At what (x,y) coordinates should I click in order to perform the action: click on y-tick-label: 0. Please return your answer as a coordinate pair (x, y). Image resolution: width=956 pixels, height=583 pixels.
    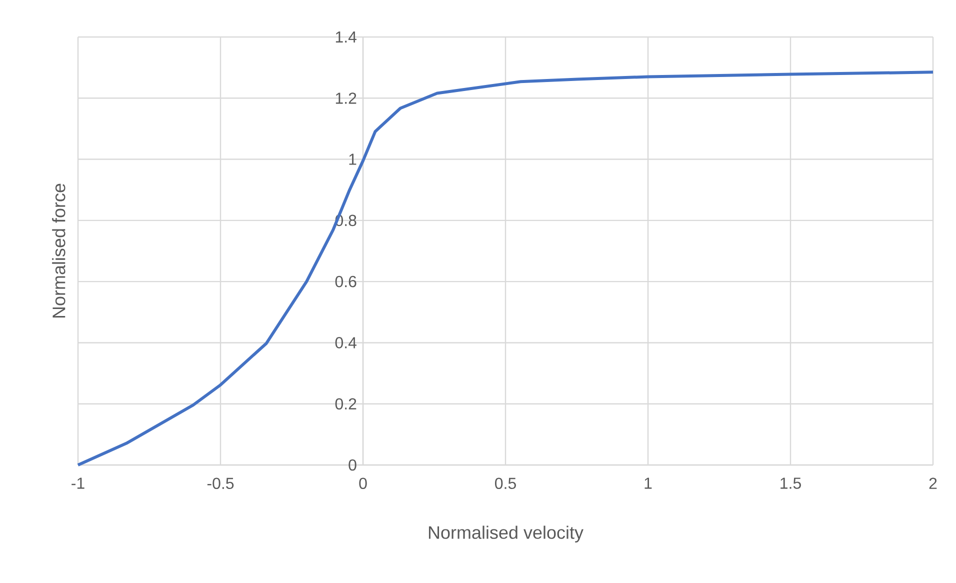
    Looking at the image, I should click on (352, 465).